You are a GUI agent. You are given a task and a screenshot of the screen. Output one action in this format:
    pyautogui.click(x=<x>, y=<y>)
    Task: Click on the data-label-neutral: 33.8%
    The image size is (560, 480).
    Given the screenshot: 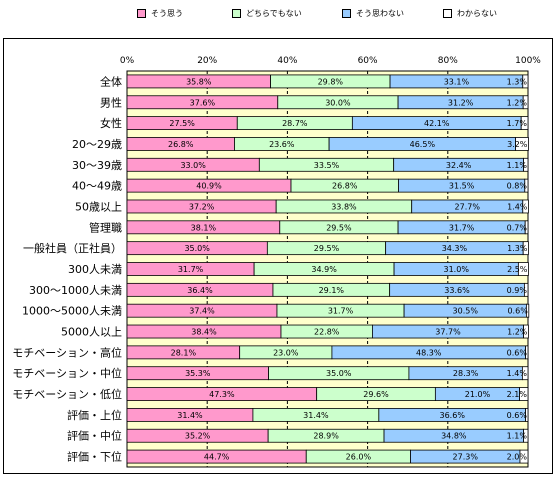 What is the action you would take?
    pyautogui.click(x=344, y=206)
    